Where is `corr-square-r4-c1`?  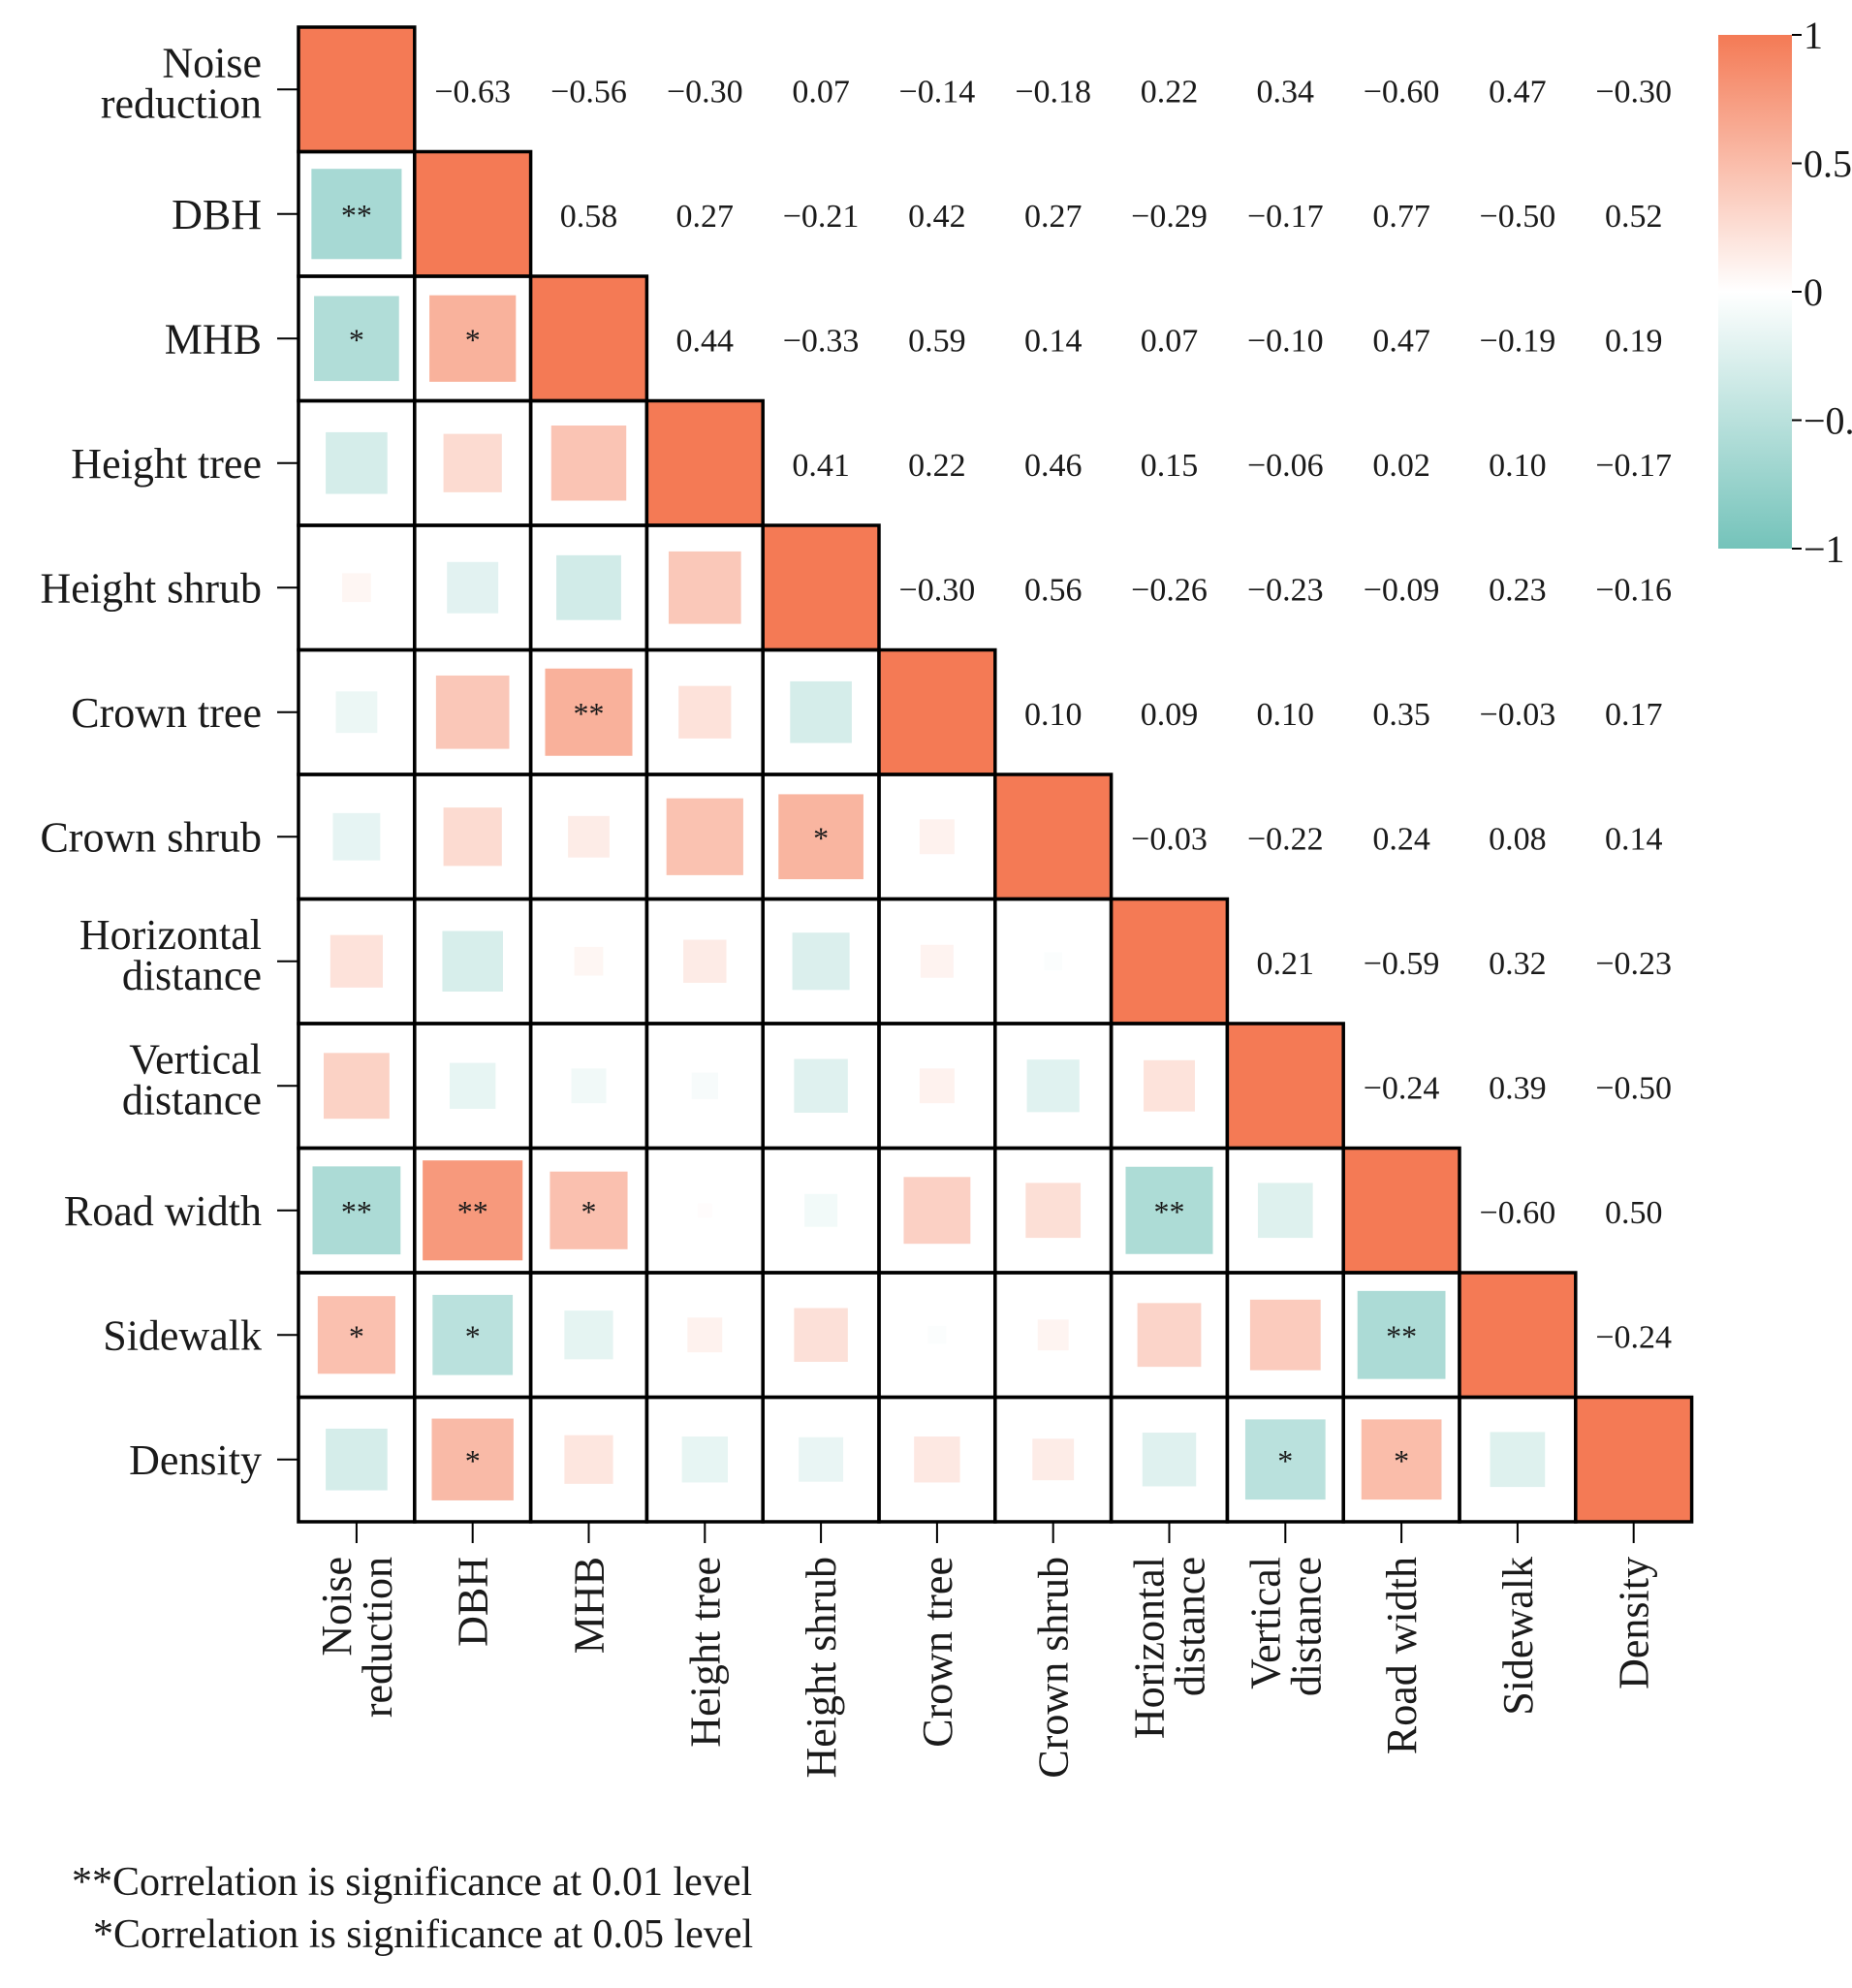 corr-square-r4-c1 is located at coordinates (357, 463).